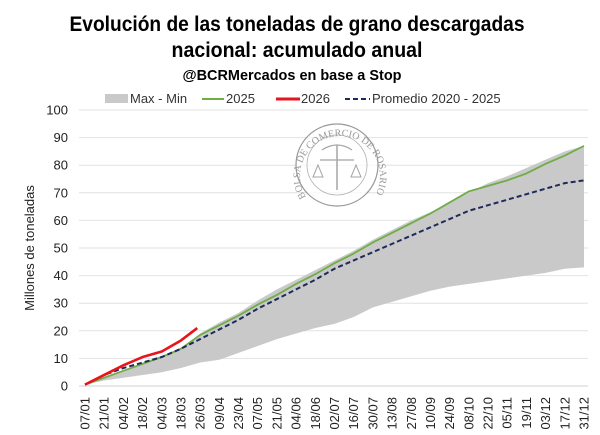  What do you see at coordinates (564, 413) in the screenshot?
I see `x-tick-label: 17/12` at bounding box center [564, 413].